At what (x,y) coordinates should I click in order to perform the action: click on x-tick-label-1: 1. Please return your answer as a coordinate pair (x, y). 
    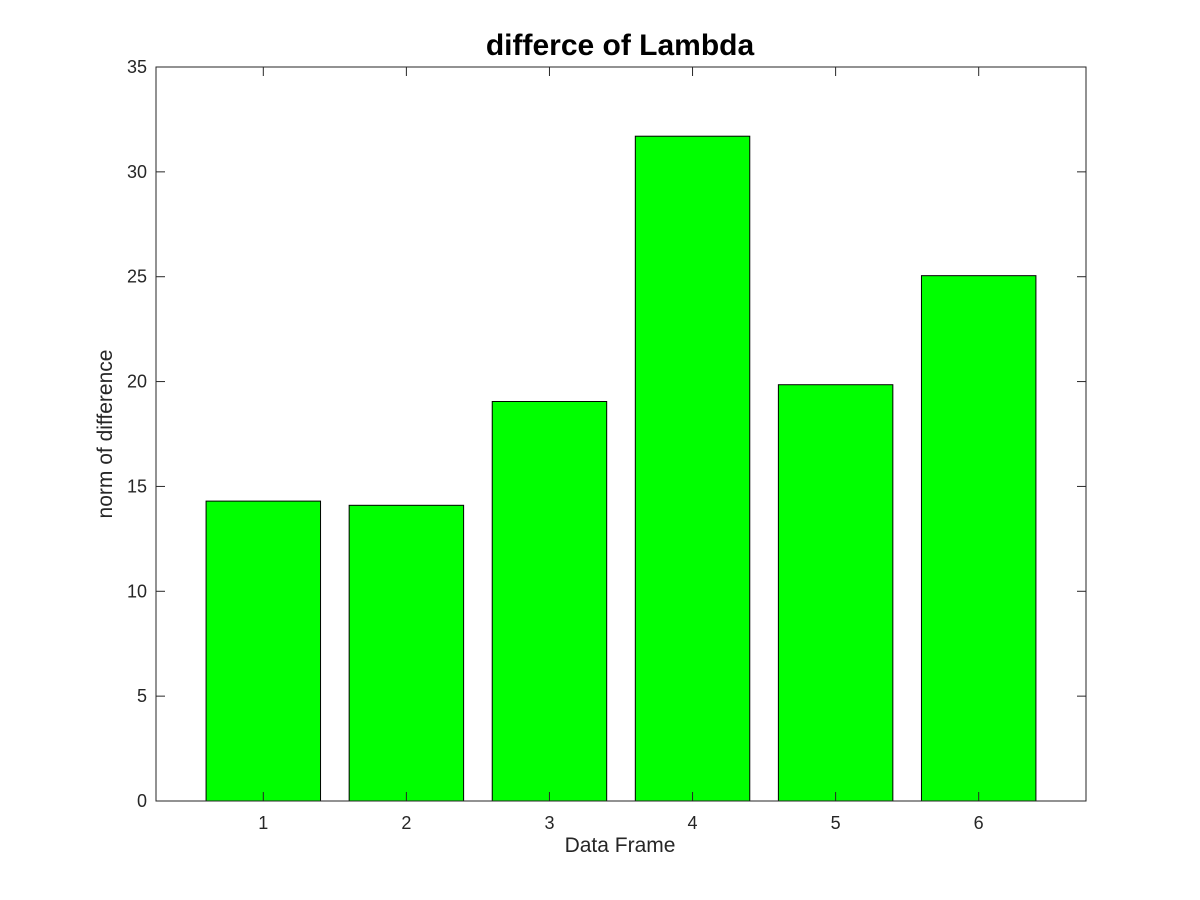
    Looking at the image, I should click on (263, 823).